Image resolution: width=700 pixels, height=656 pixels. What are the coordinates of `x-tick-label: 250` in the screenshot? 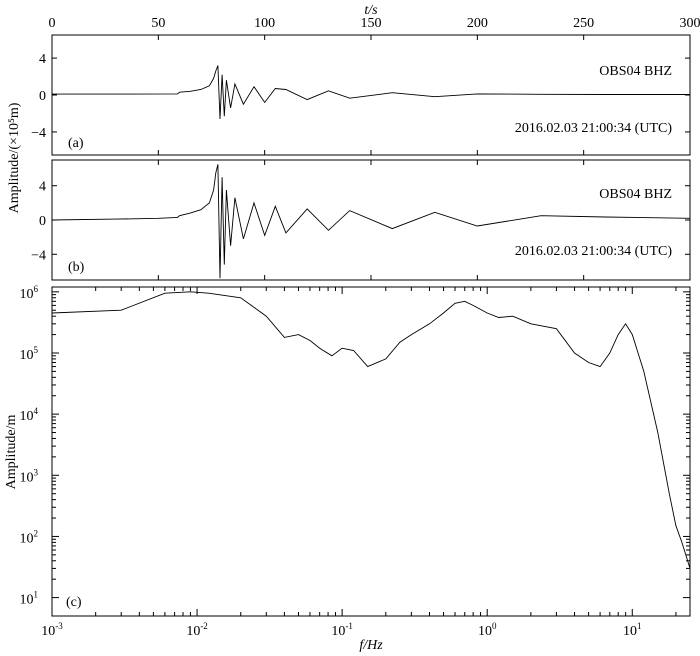 It's located at (583, 23).